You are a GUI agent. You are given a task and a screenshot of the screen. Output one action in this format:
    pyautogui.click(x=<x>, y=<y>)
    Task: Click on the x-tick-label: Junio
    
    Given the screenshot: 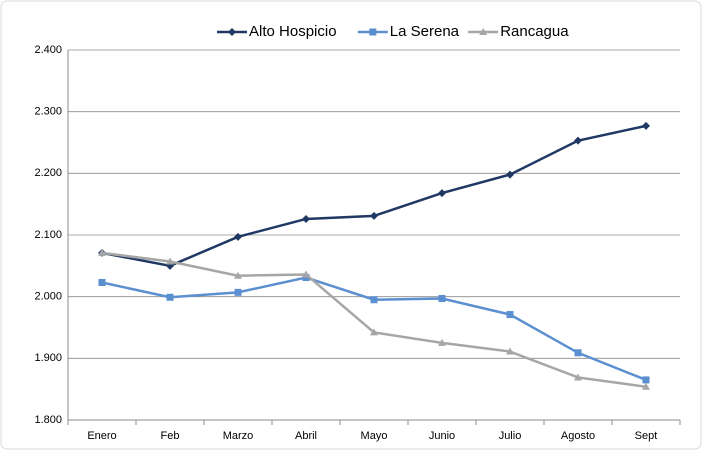 What is the action you would take?
    pyautogui.click(x=442, y=436)
    